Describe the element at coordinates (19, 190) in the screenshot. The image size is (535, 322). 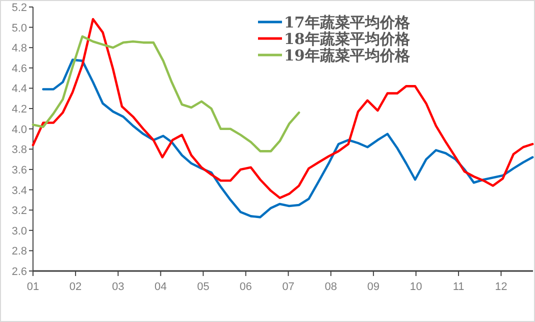
I see `y-tick-label: 3.4` at that location.